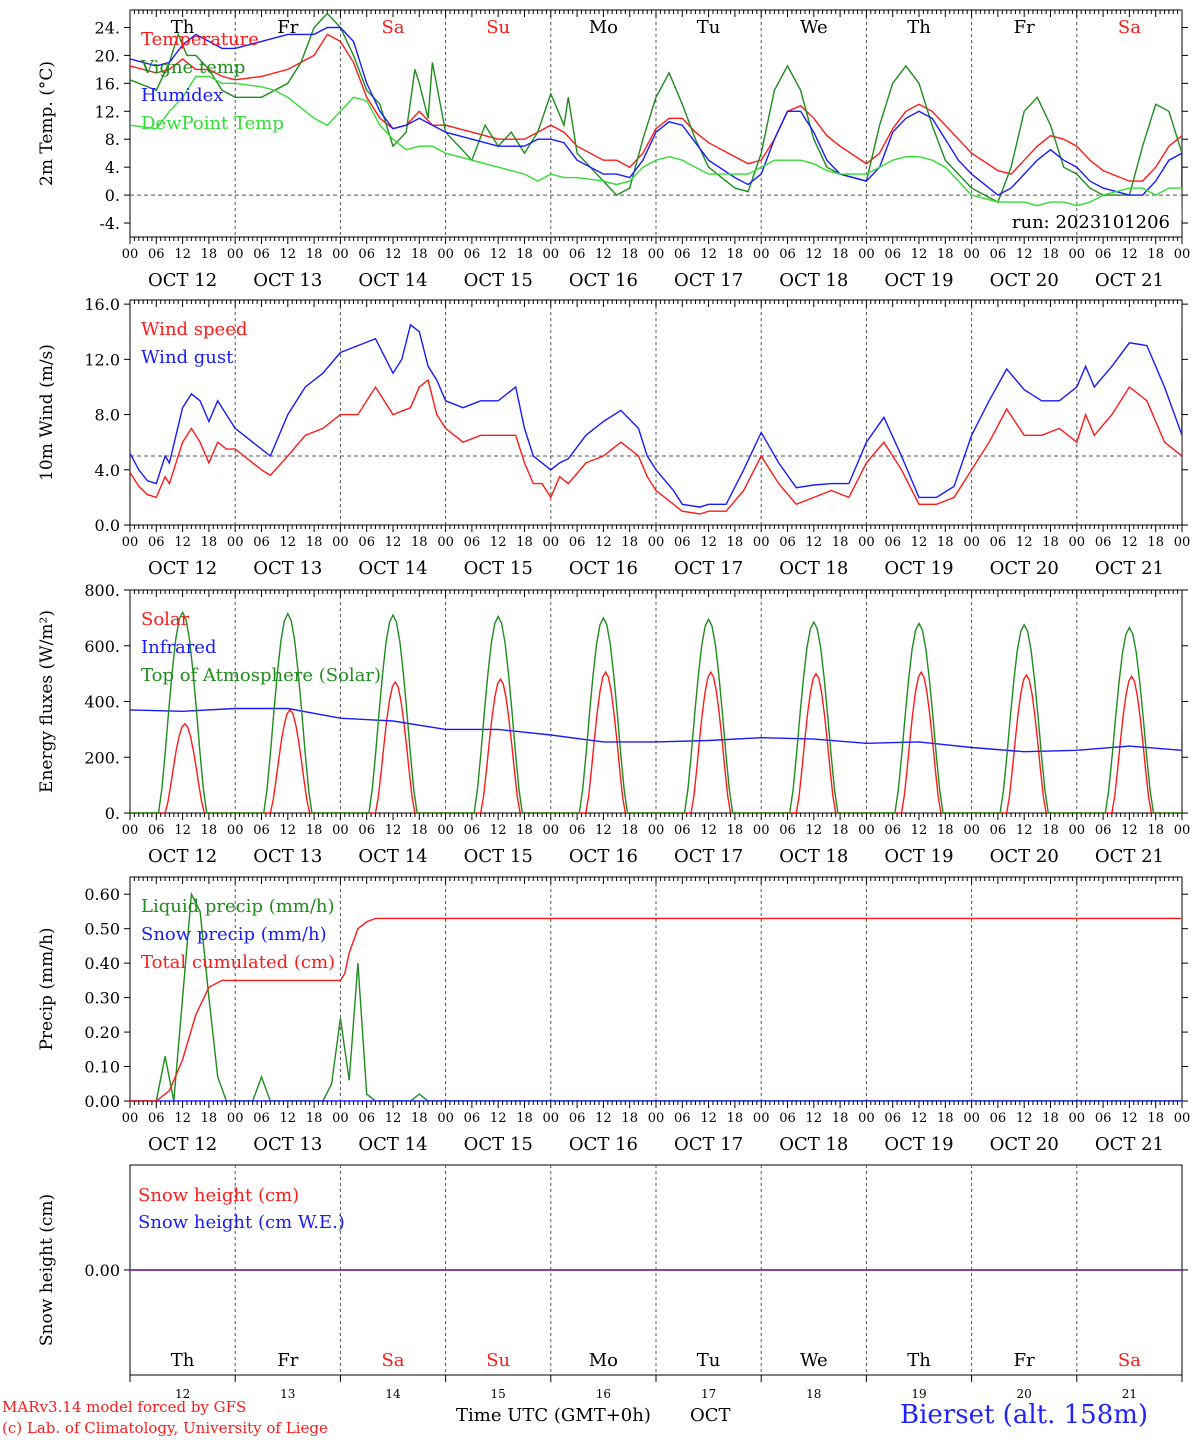  Describe the element at coordinates (178, 647) in the screenshot. I see `legend-entry: Infrared` at that location.